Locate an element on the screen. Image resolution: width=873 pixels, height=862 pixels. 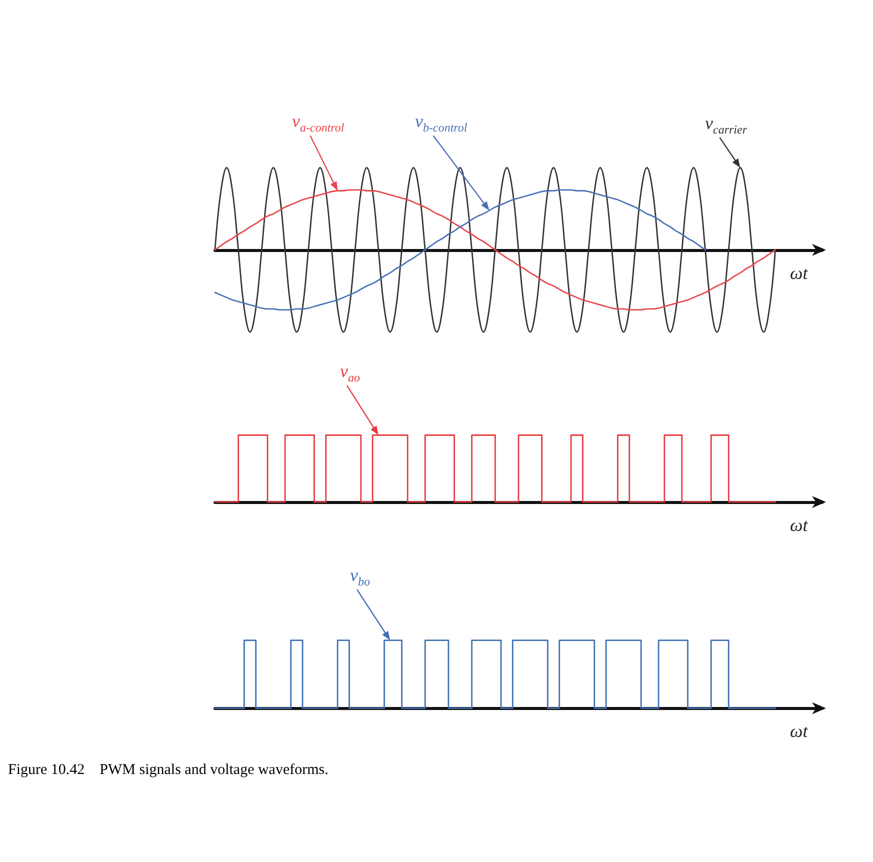
text: v$_{ao}$ is located at coordinates (350, 373).